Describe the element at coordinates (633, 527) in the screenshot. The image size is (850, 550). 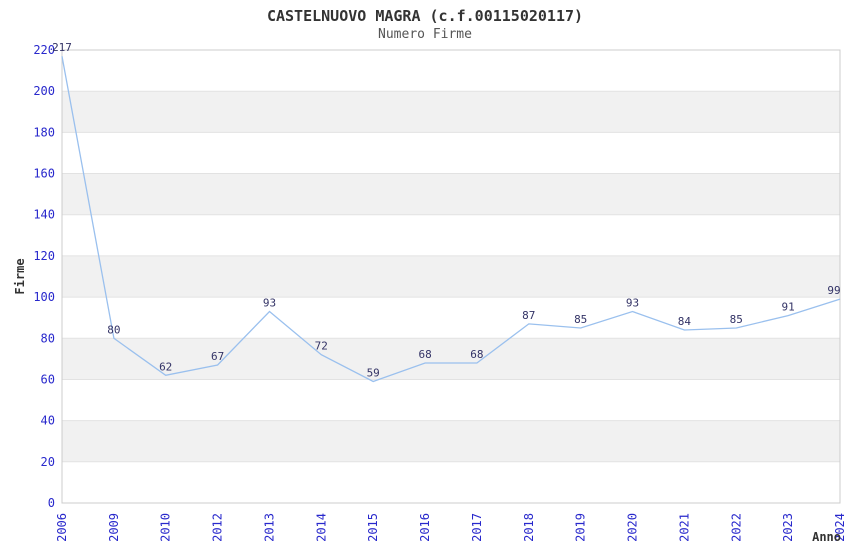
I see `x-tick-label: 2020` at that location.